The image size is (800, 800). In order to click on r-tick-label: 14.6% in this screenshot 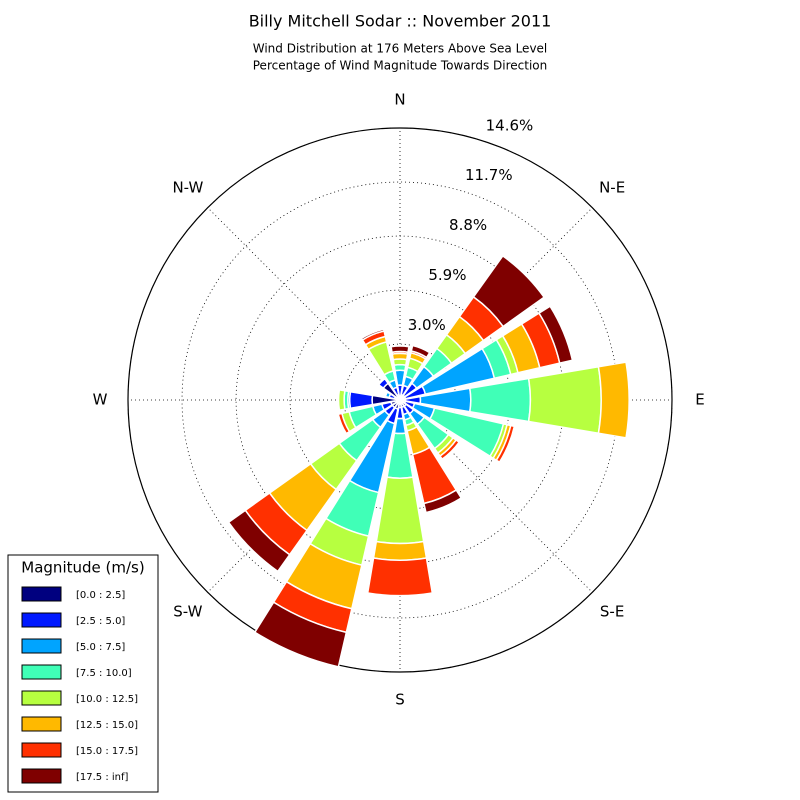, I will do `click(510, 125)`.